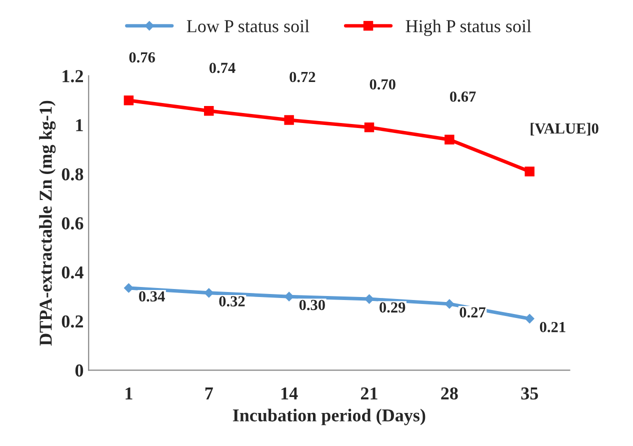  What do you see at coordinates (393, 307) in the screenshot?
I see `data-label: 0.29` at bounding box center [393, 307].